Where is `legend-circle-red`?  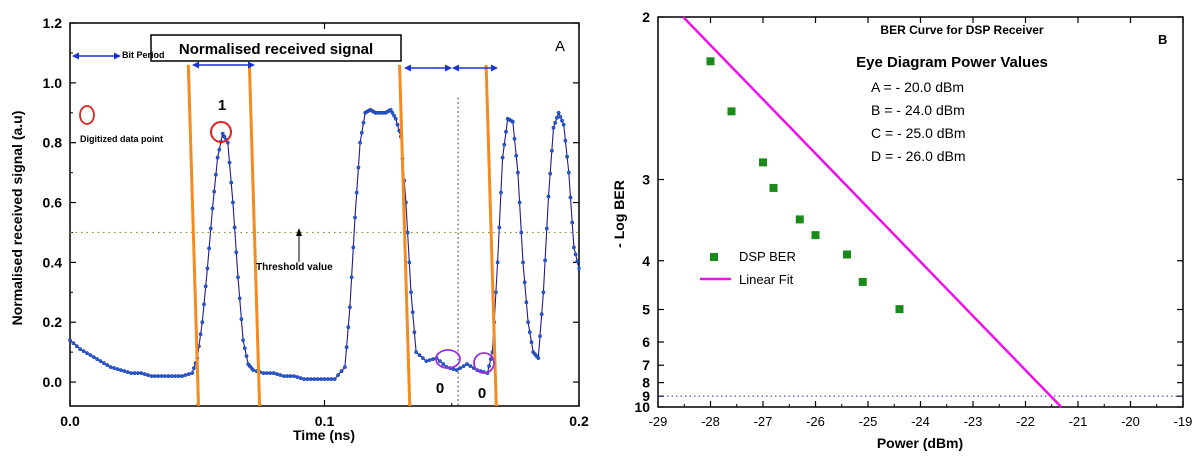 legend-circle-red is located at coordinates (87, 115).